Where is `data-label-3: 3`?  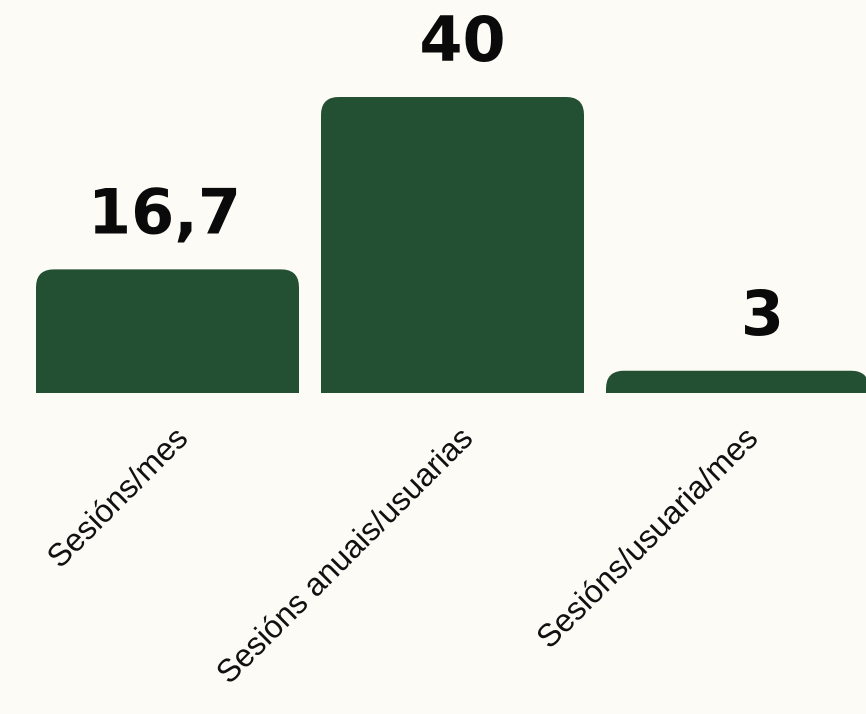
data-label-3: 3 is located at coordinates (762, 313).